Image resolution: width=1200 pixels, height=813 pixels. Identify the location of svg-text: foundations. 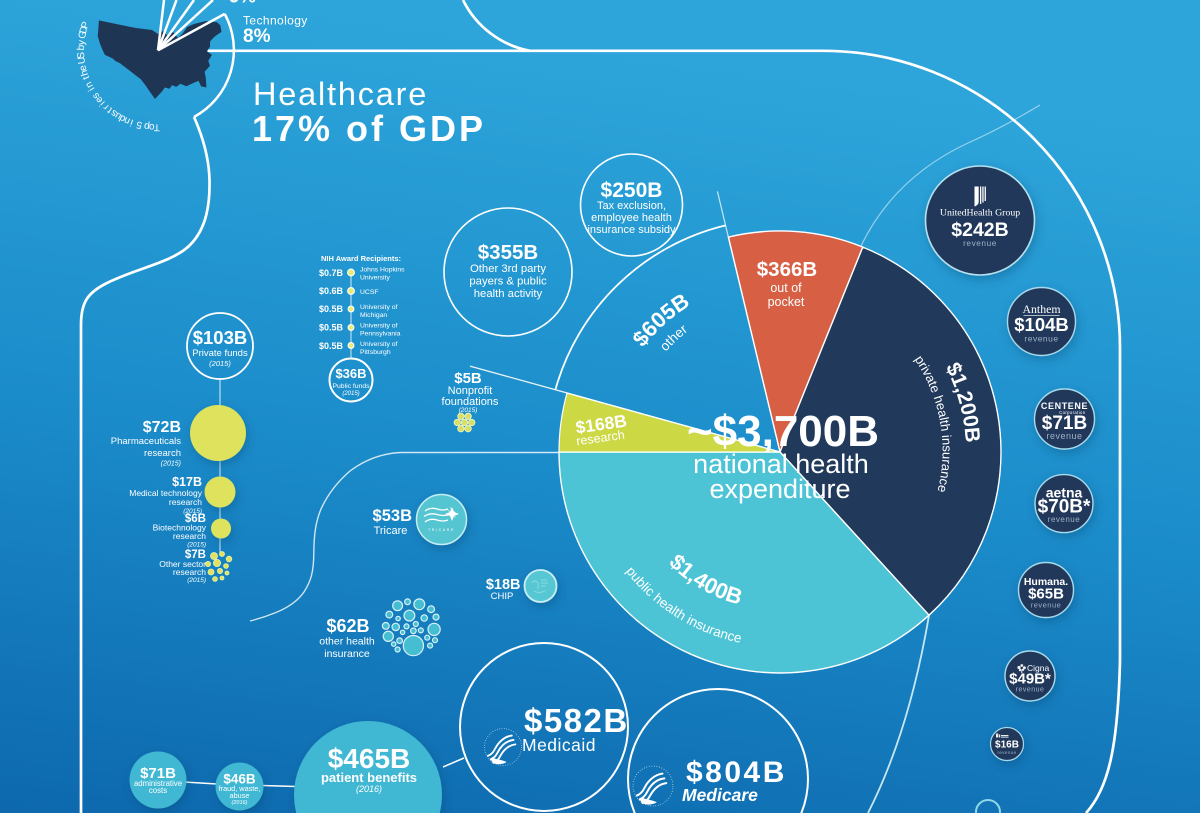
(470, 402).